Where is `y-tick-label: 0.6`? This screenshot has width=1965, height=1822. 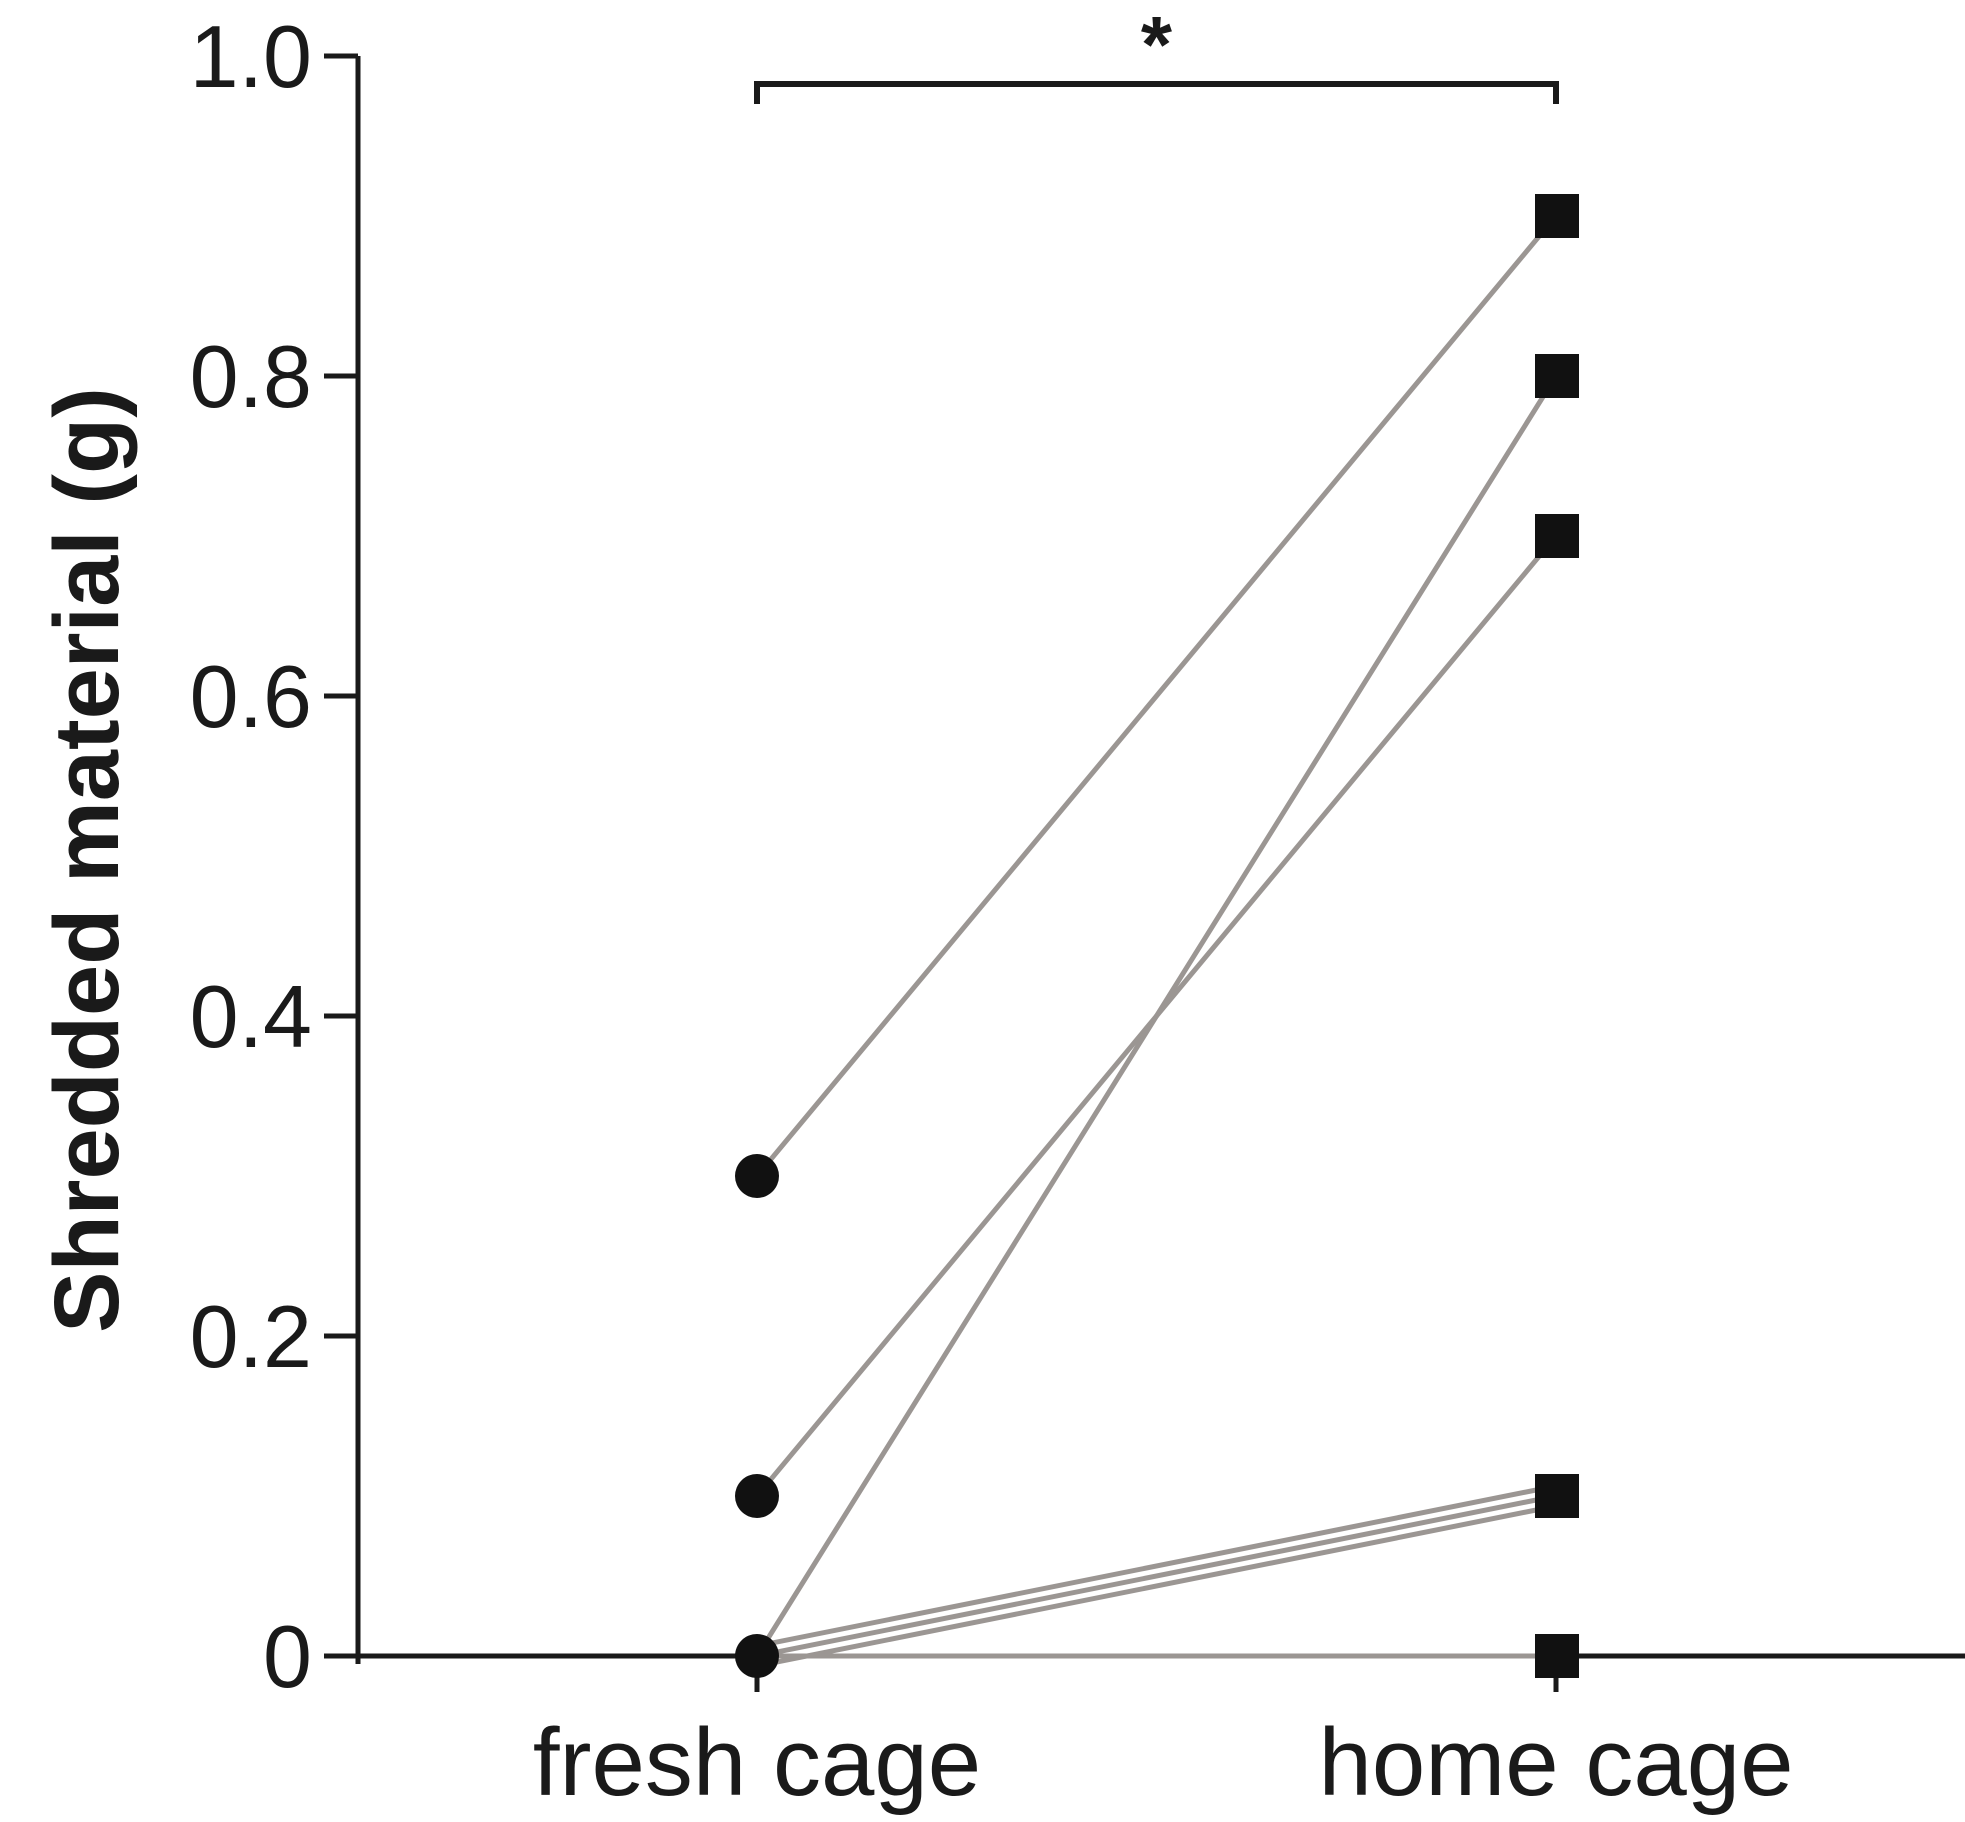
y-tick-label: 0.6 is located at coordinates (251, 696).